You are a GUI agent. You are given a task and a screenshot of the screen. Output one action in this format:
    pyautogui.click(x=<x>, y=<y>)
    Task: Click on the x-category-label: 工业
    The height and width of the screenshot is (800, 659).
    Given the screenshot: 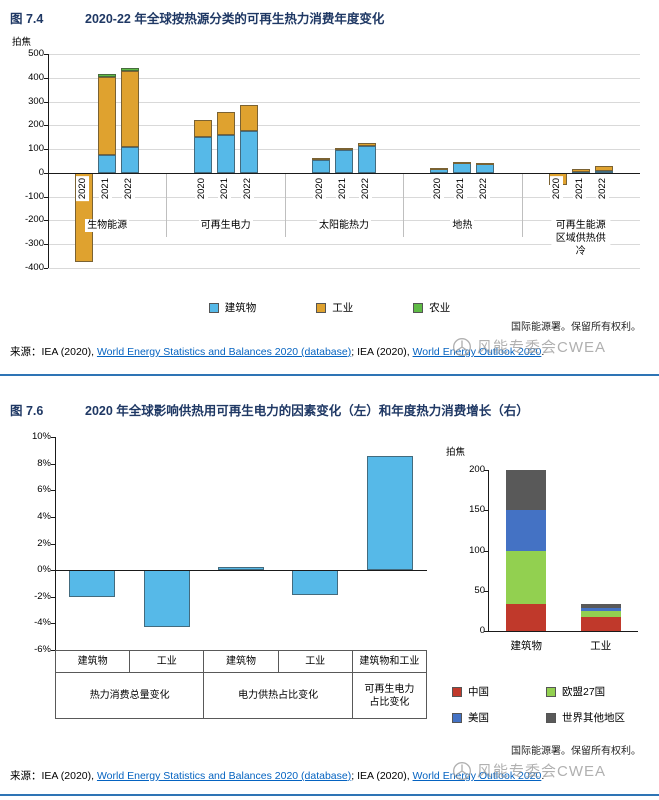 What is the action you would take?
    pyautogui.click(x=601, y=646)
    